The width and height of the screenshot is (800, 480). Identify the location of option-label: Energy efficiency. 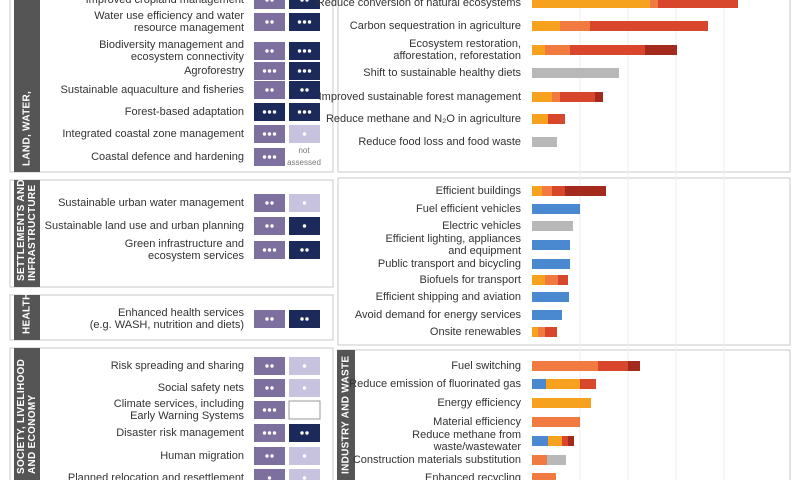
(479, 403).